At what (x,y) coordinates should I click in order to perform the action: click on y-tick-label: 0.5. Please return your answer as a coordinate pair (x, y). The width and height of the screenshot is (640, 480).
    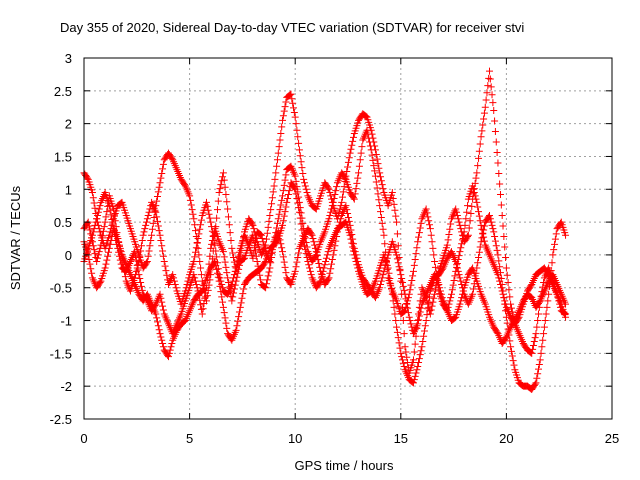
    Looking at the image, I should click on (63, 222).